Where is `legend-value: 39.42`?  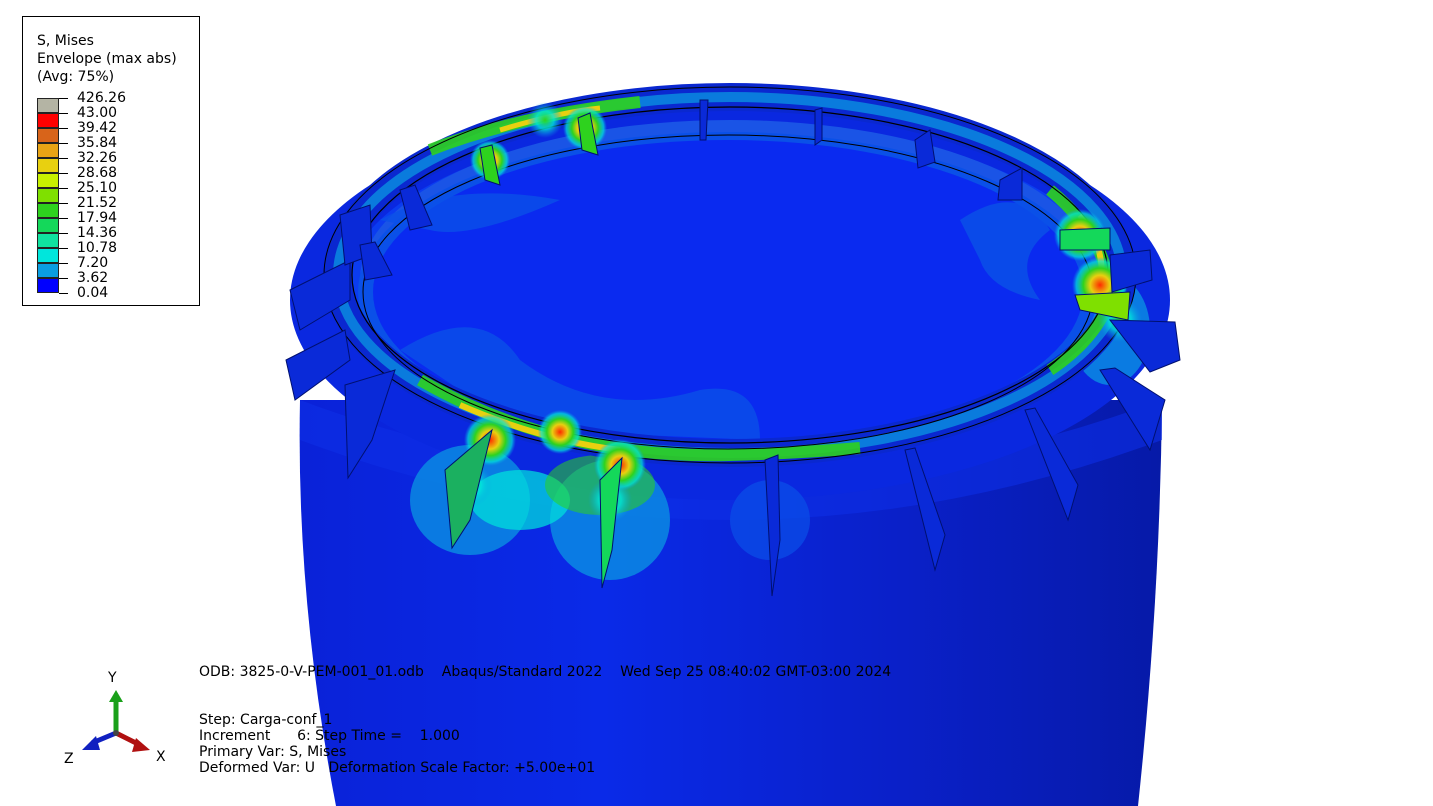
legend-value: 39.42 is located at coordinates (97, 128).